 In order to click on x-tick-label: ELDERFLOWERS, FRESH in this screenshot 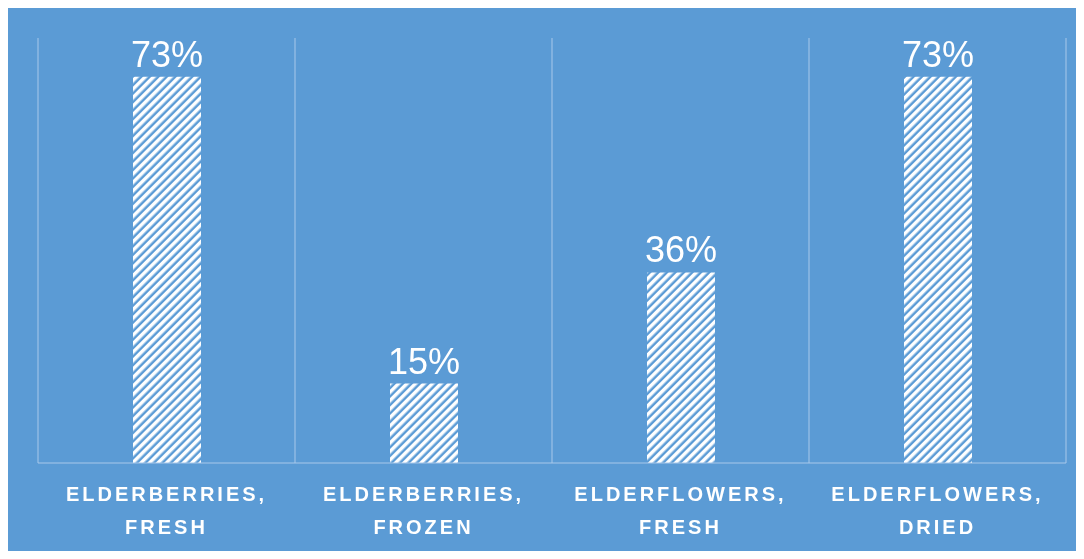, I will do `click(680, 510)`.